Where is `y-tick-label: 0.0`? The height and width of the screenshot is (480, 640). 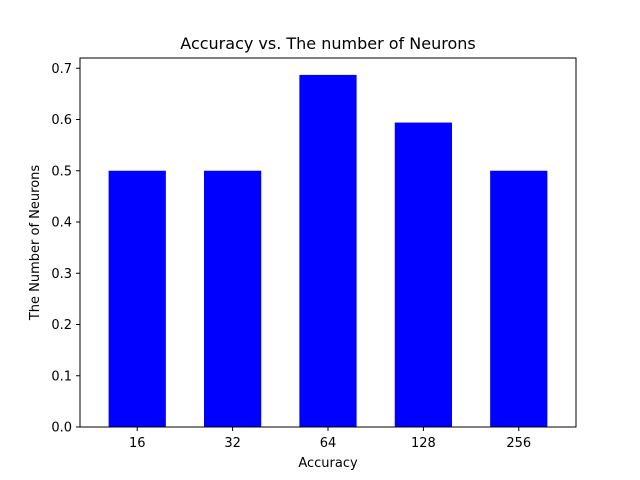 y-tick-label: 0.0 is located at coordinates (61, 428).